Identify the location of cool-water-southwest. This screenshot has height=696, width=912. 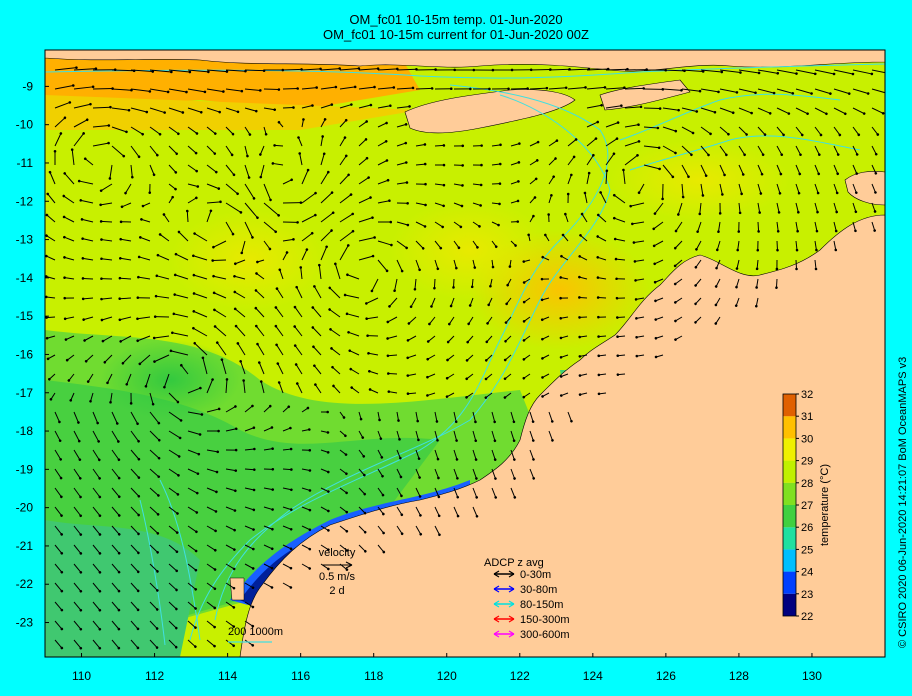
(122, 588).